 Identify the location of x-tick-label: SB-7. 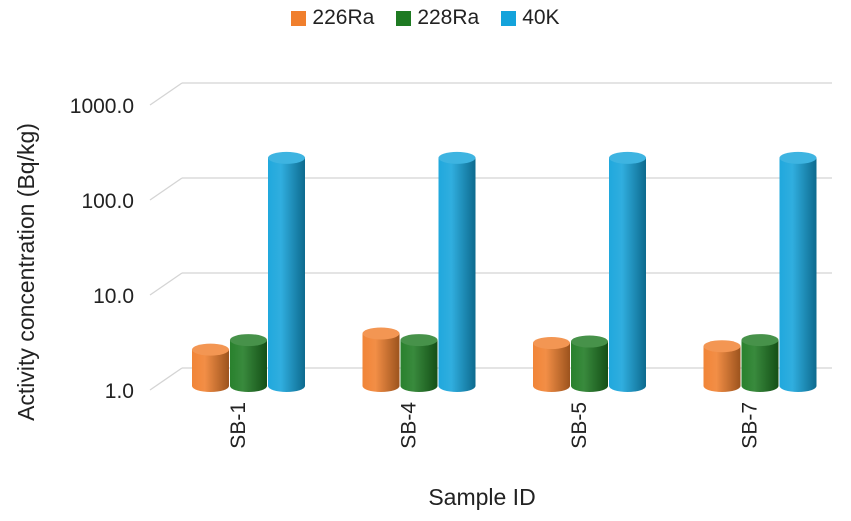
(750, 425).